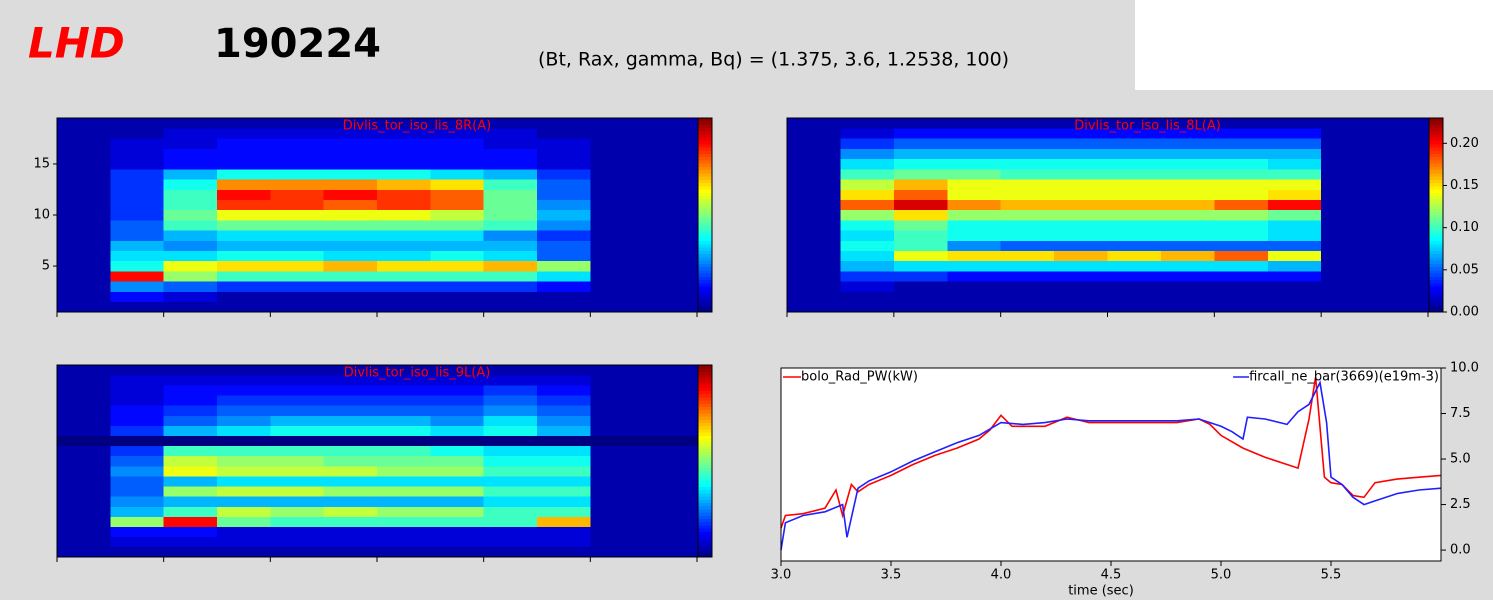 The height and width of the screenshot is (600, 1493). Describe the element at coordinates (781, 575) in the screenshot. I see `x-tick-label: 3.0` at that location.